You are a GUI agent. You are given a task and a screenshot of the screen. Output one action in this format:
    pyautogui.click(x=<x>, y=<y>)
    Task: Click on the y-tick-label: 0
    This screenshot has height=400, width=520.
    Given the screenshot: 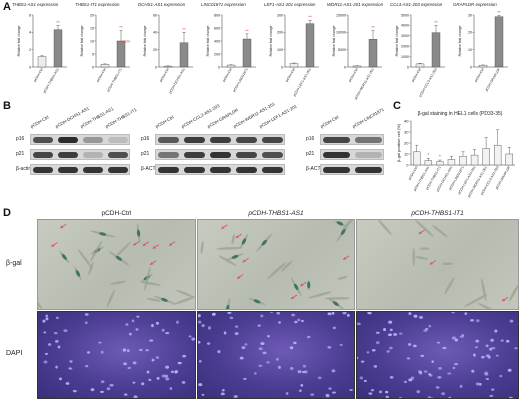 What is the action you would take?
    pyautogui.click(x=407, y=164)
    